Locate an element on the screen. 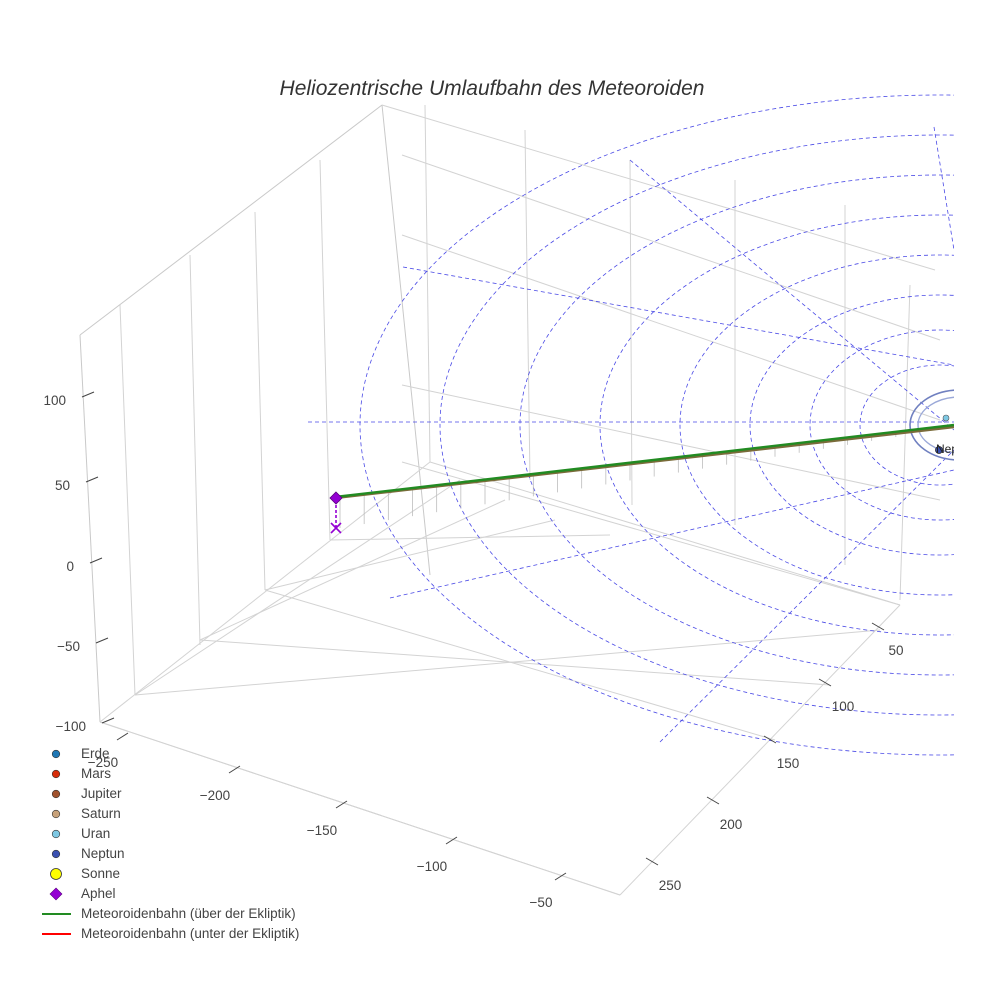 This screenshot has height=984, width=984. legend-label: Mars is located at coordinates (96, 773).